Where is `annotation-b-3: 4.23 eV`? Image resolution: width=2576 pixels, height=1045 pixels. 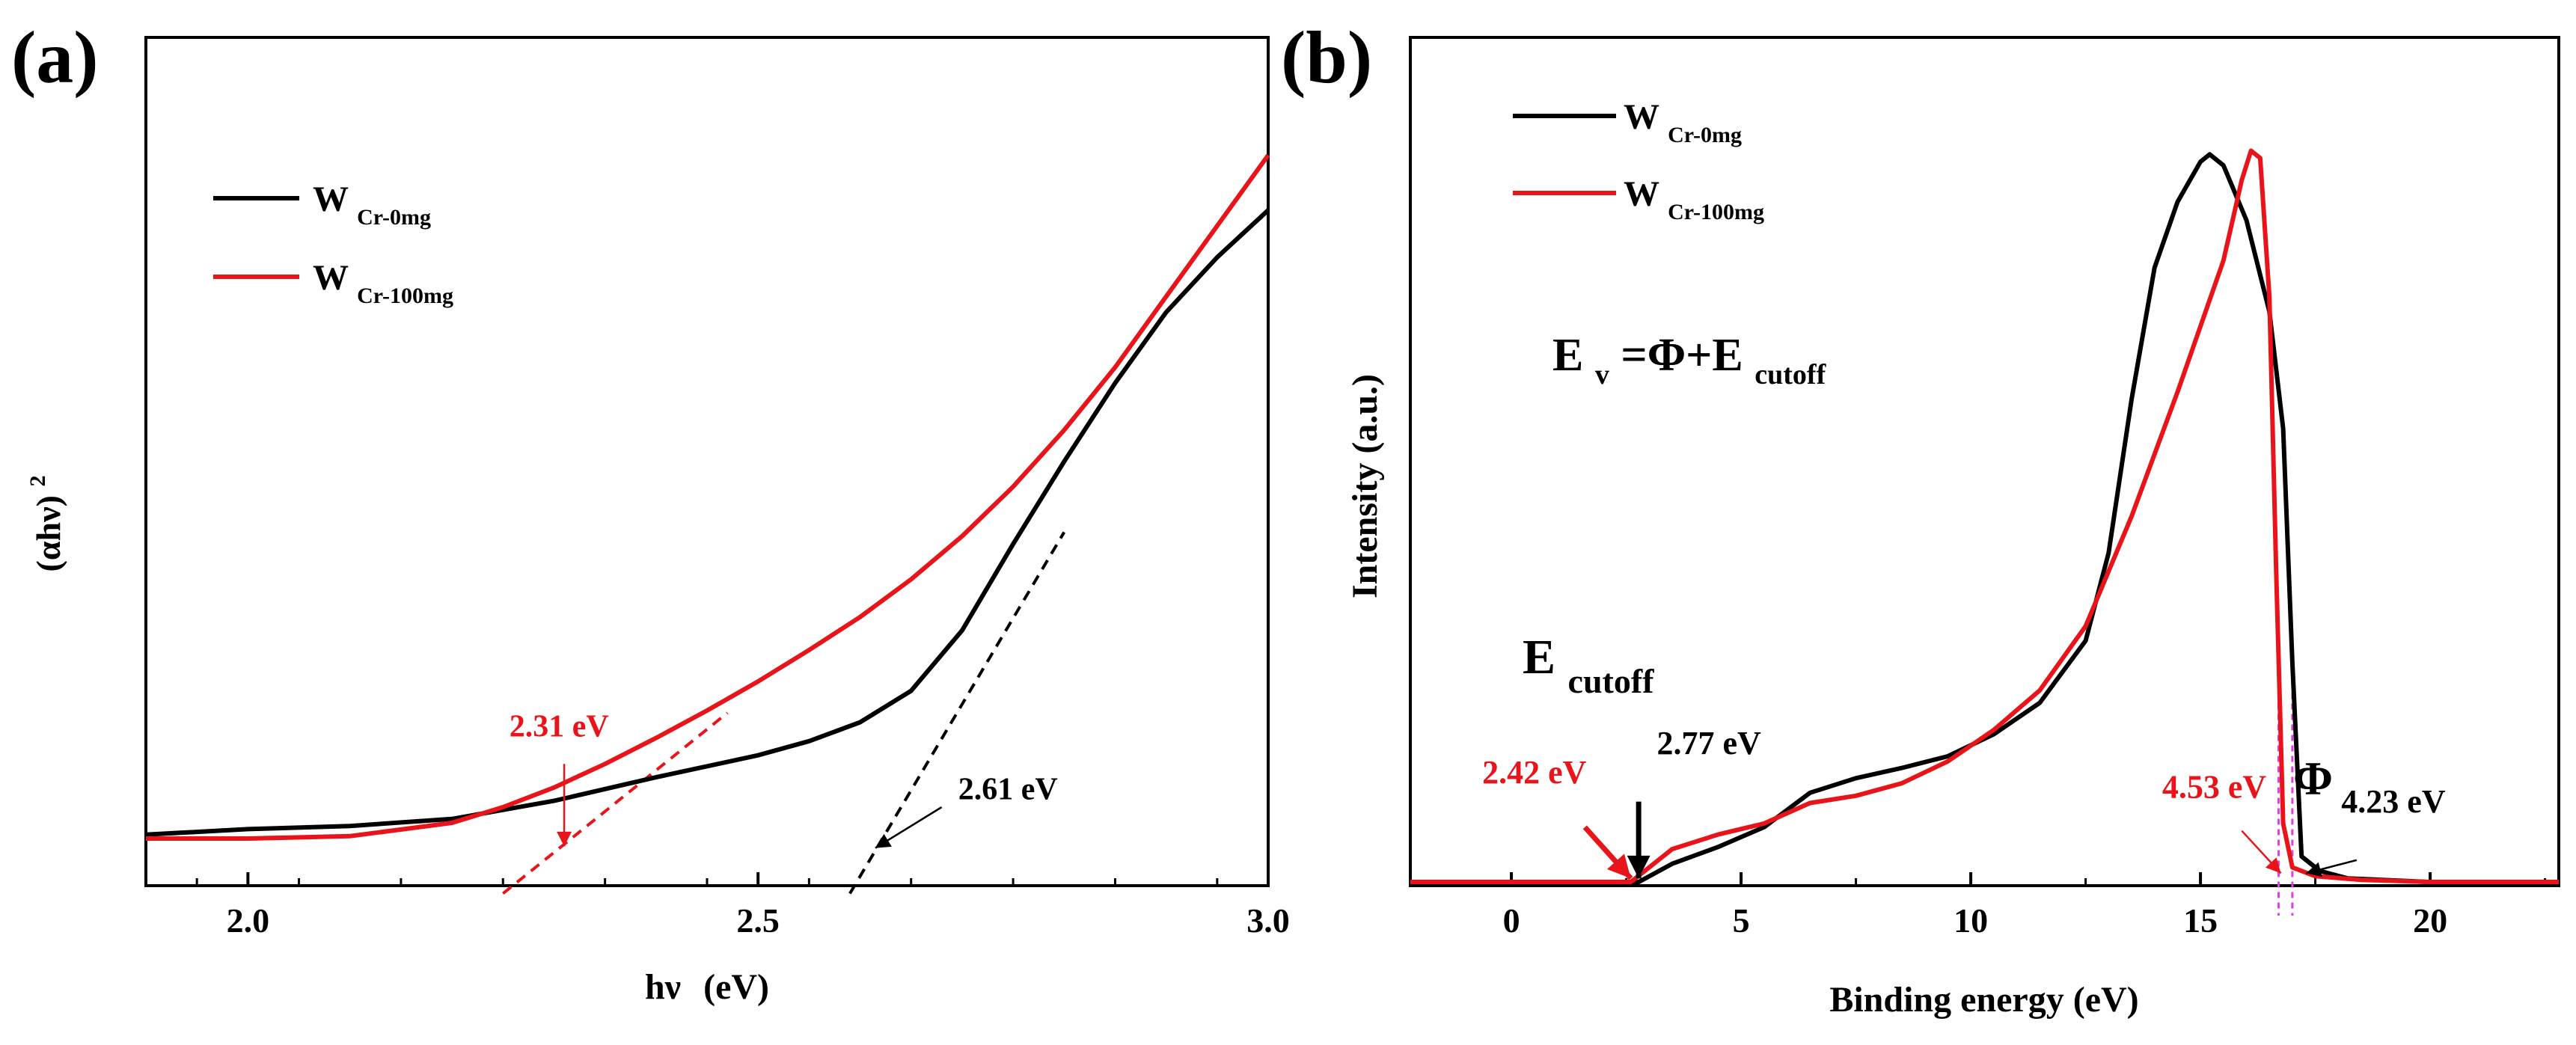 annotation-b-3: 4.23 eV is located at coordinates (2393, 801).